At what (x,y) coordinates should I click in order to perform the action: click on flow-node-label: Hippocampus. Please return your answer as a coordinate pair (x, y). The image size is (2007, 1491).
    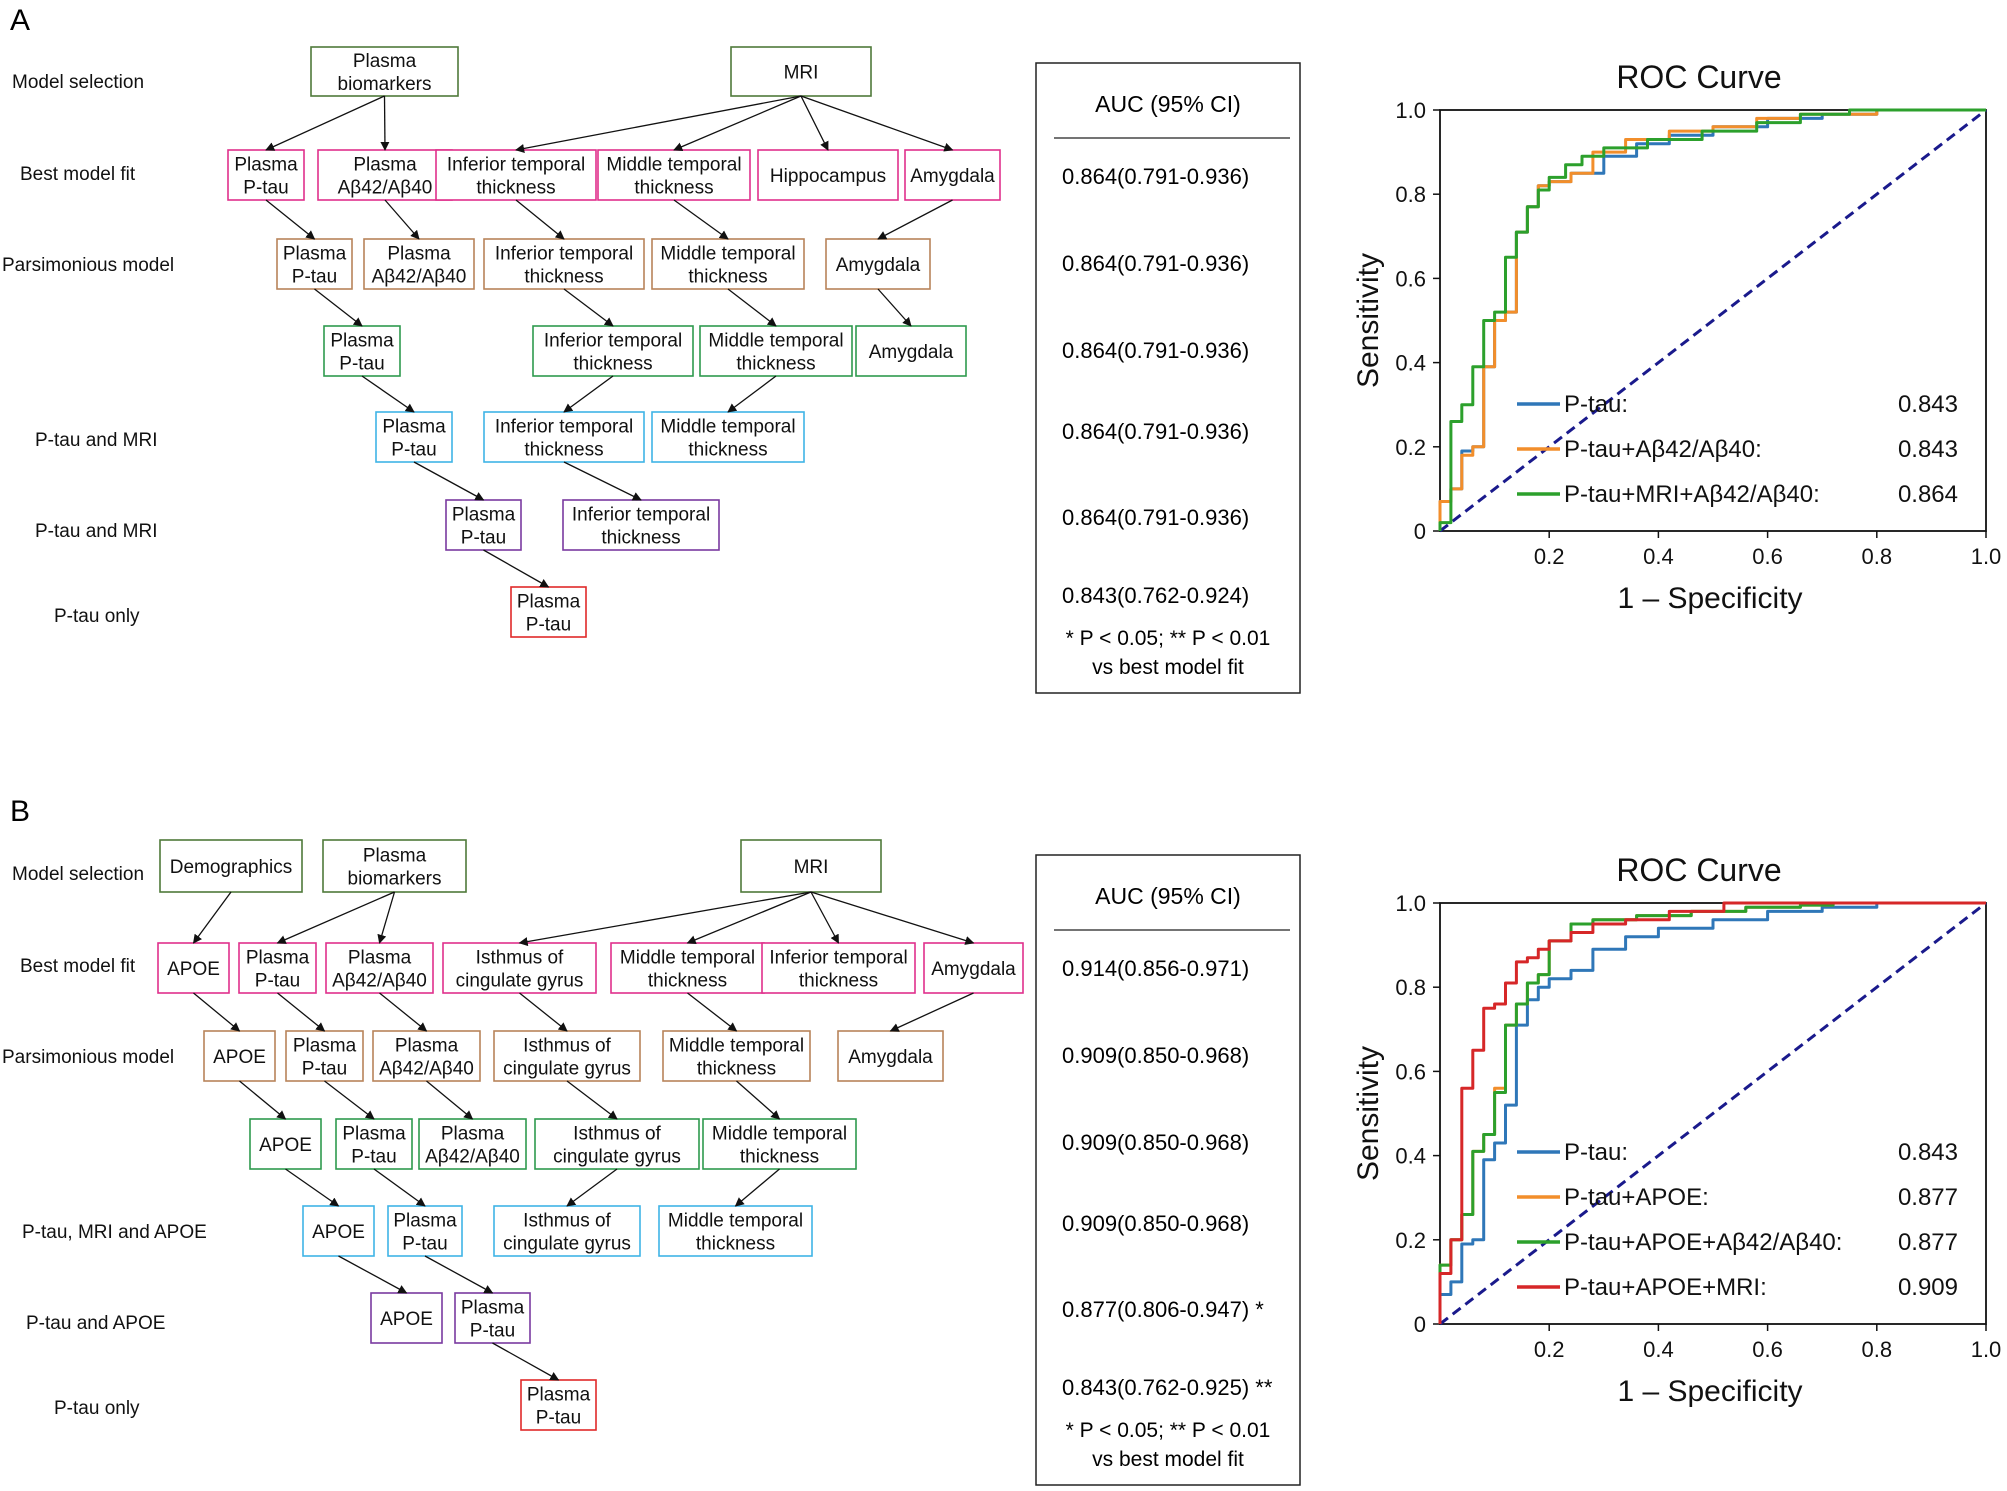
    Looking at the image, I should click on (828, 176).